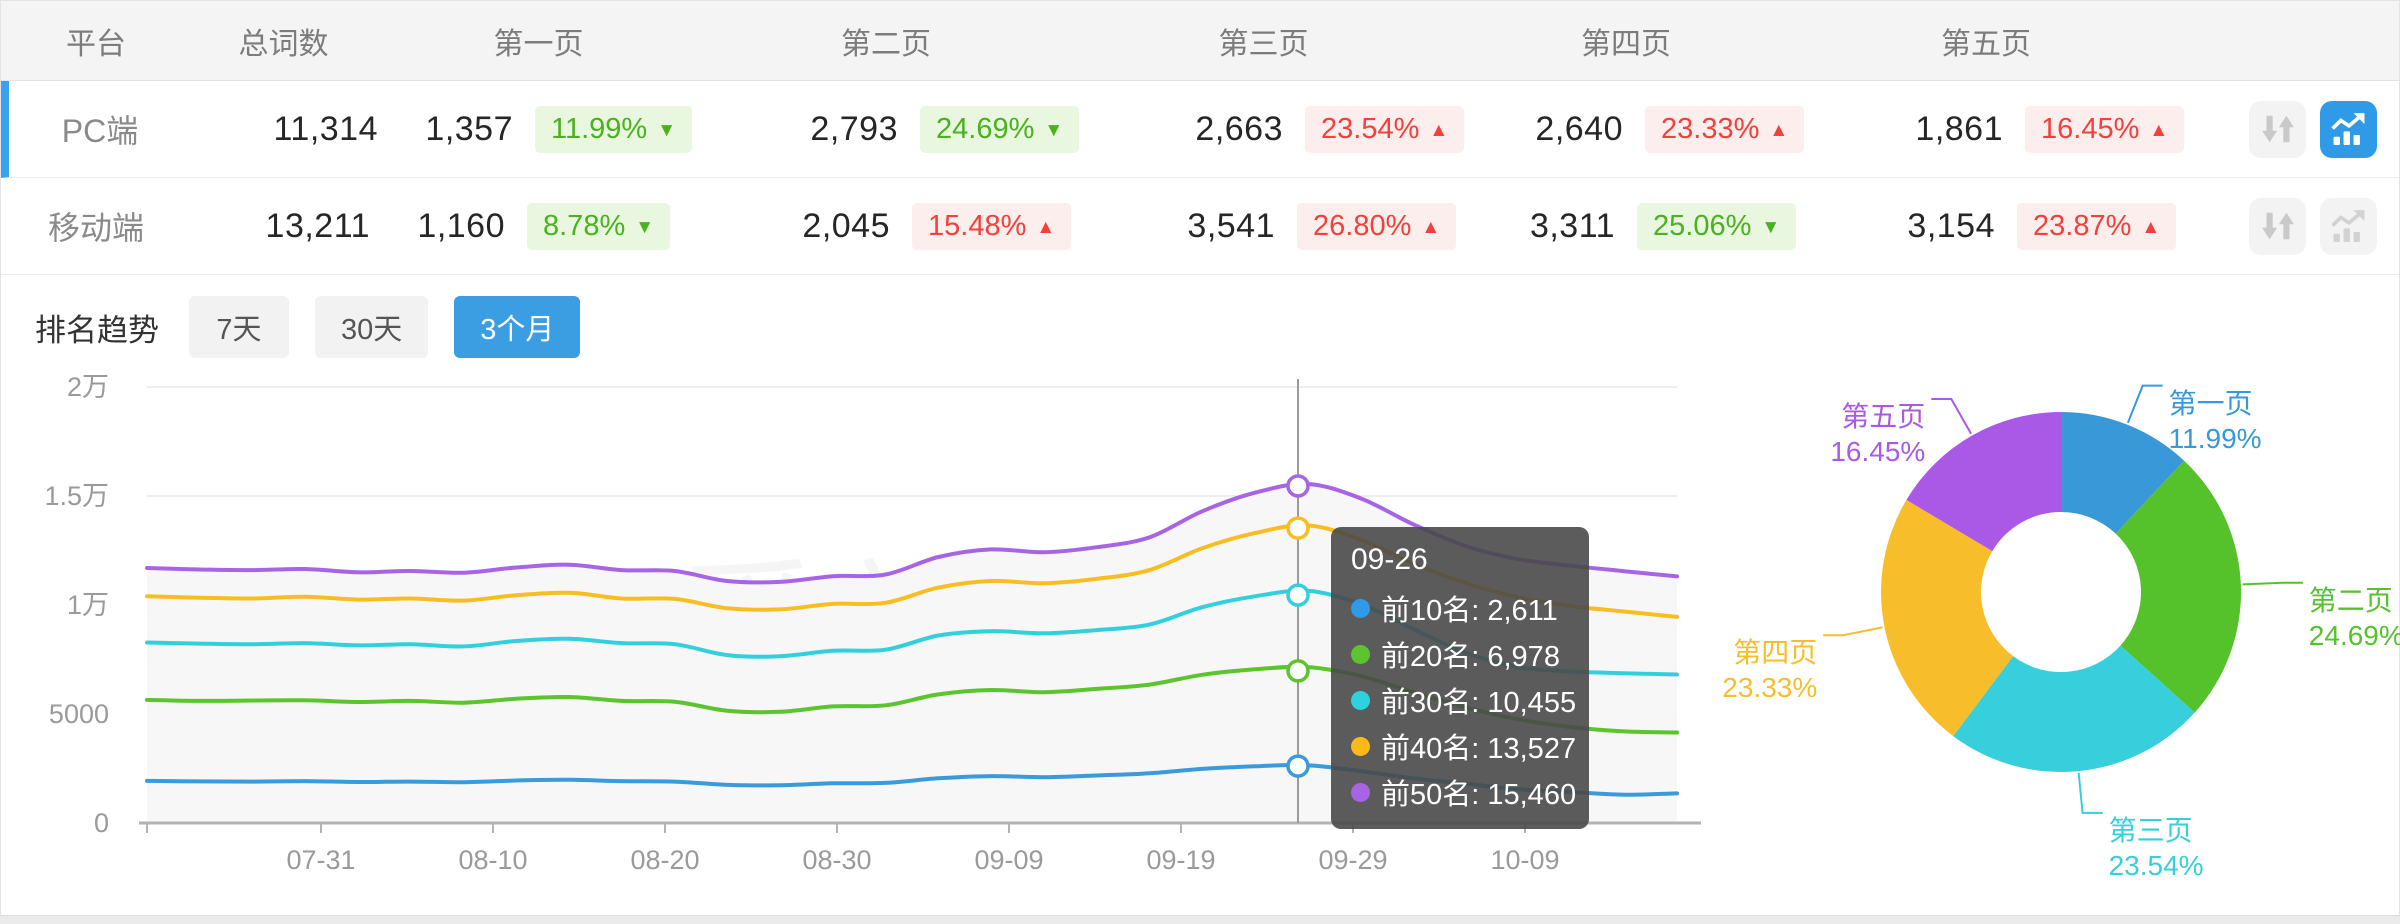 The width and height of the screenshot is (2400, 924). I want to click on page4-count: 3,311, so click(1572, 225).